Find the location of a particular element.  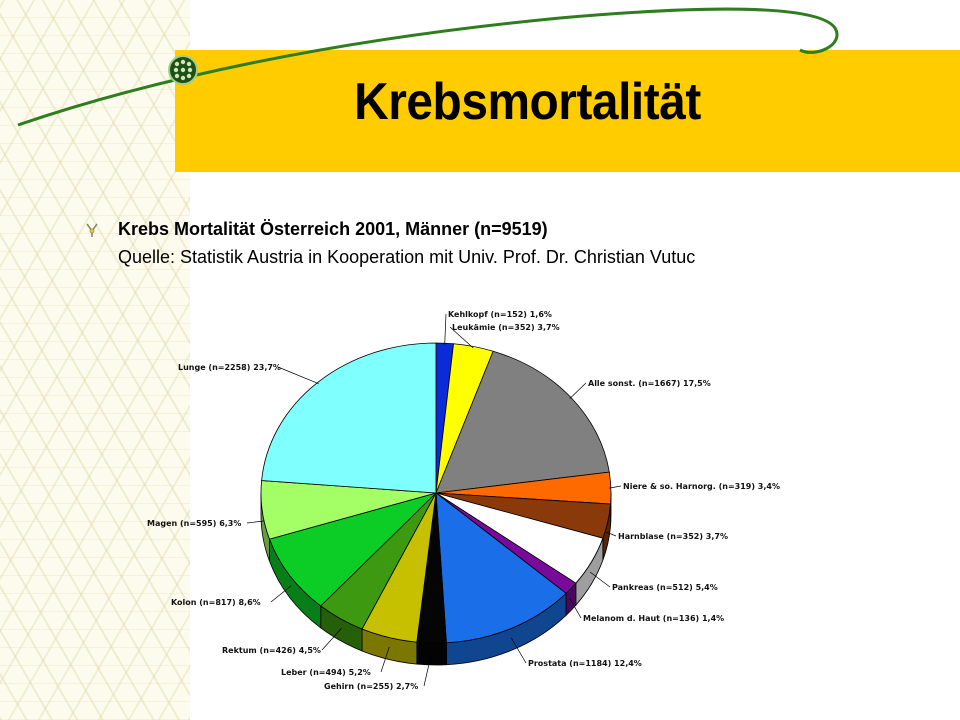

title-banner is located at coordinates (567, 111).